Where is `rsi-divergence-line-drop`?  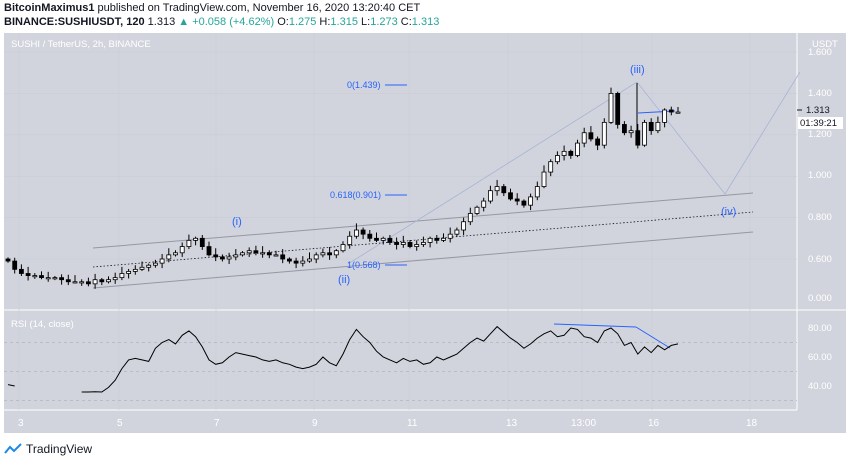
rsi-divergence-line-drop is located at coordinates (653, 337).